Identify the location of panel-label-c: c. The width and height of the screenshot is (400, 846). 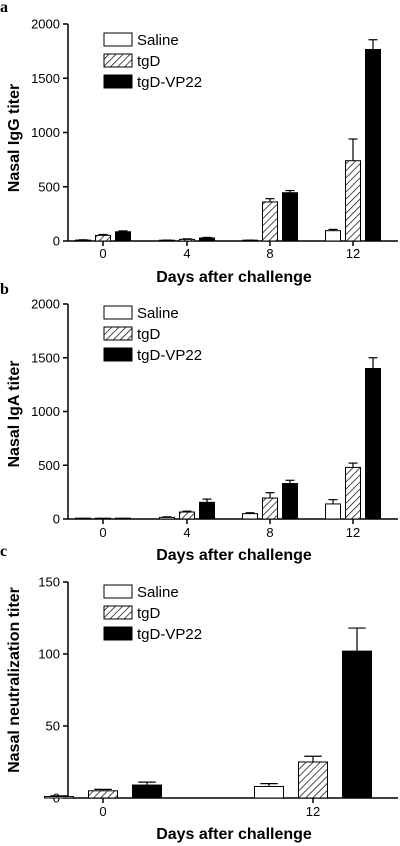
(3, 551).